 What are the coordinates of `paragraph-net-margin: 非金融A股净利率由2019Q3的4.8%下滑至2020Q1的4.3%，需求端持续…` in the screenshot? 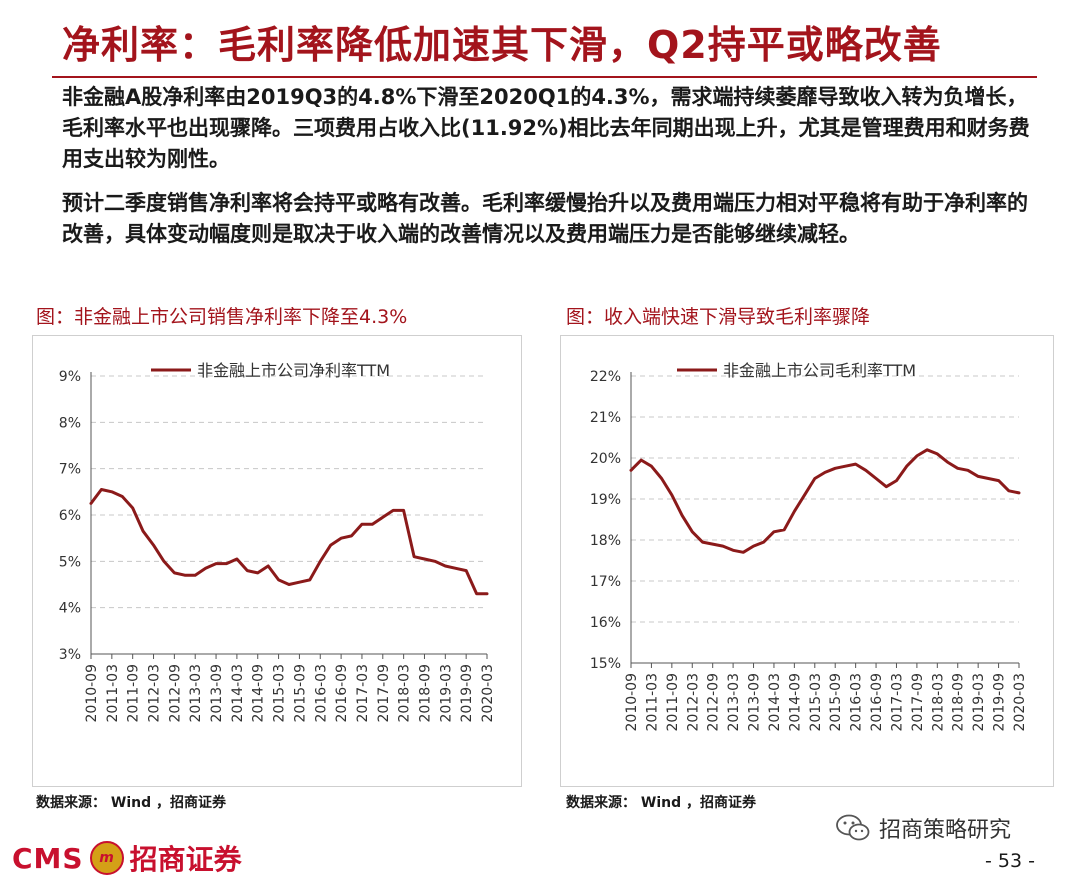 It's located at (546, 128).